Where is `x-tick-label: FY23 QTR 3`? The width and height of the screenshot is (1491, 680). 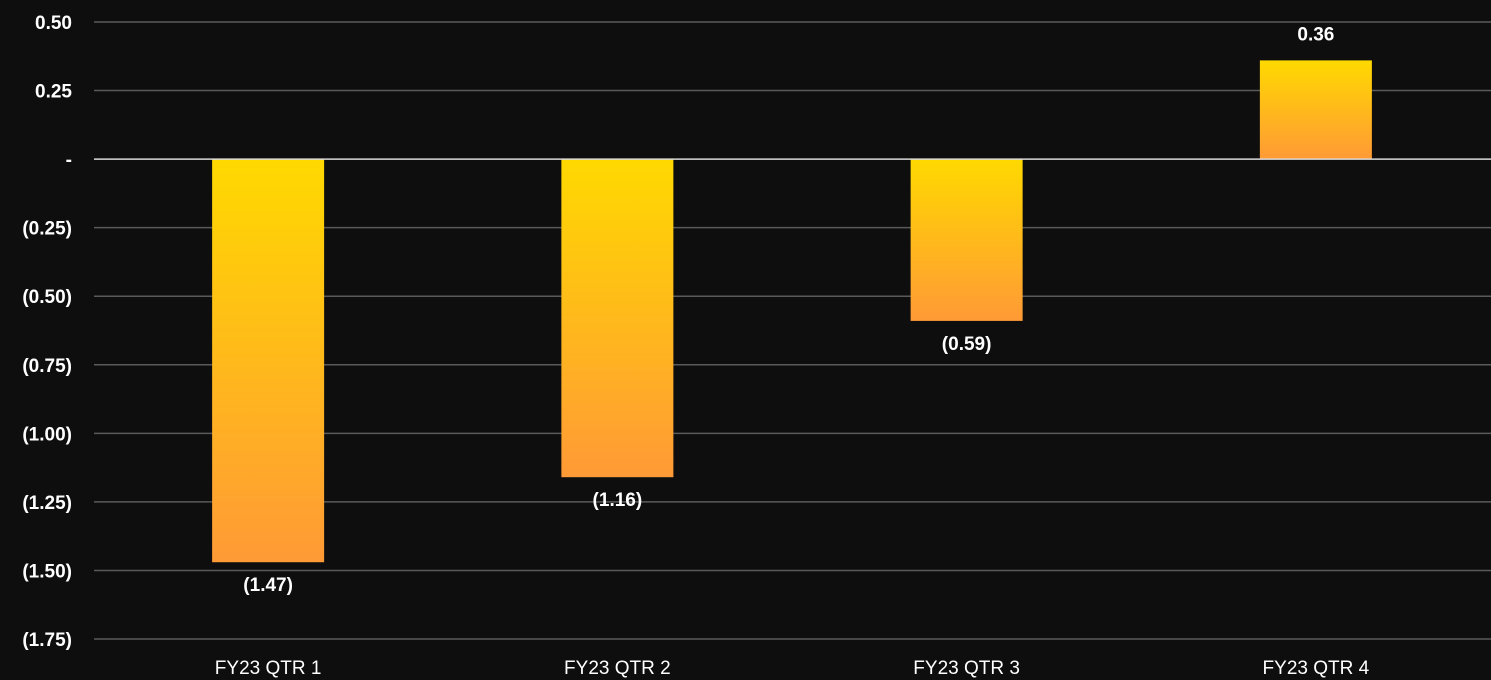 x-tick-label: FY23 QTR 3 is located at coordinates (966, 668).